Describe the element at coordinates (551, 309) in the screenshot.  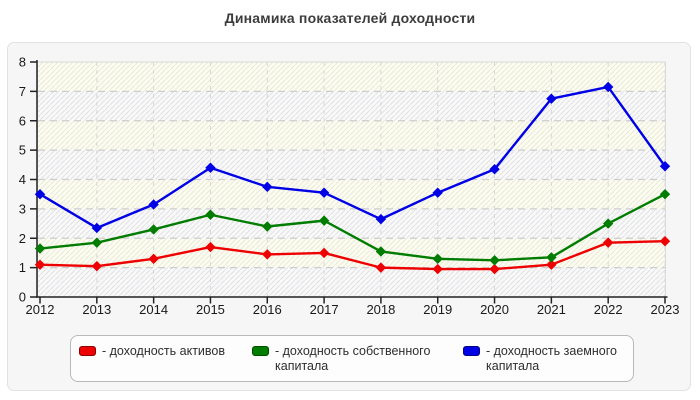
I see `x-tick-label: 2021` at that location.